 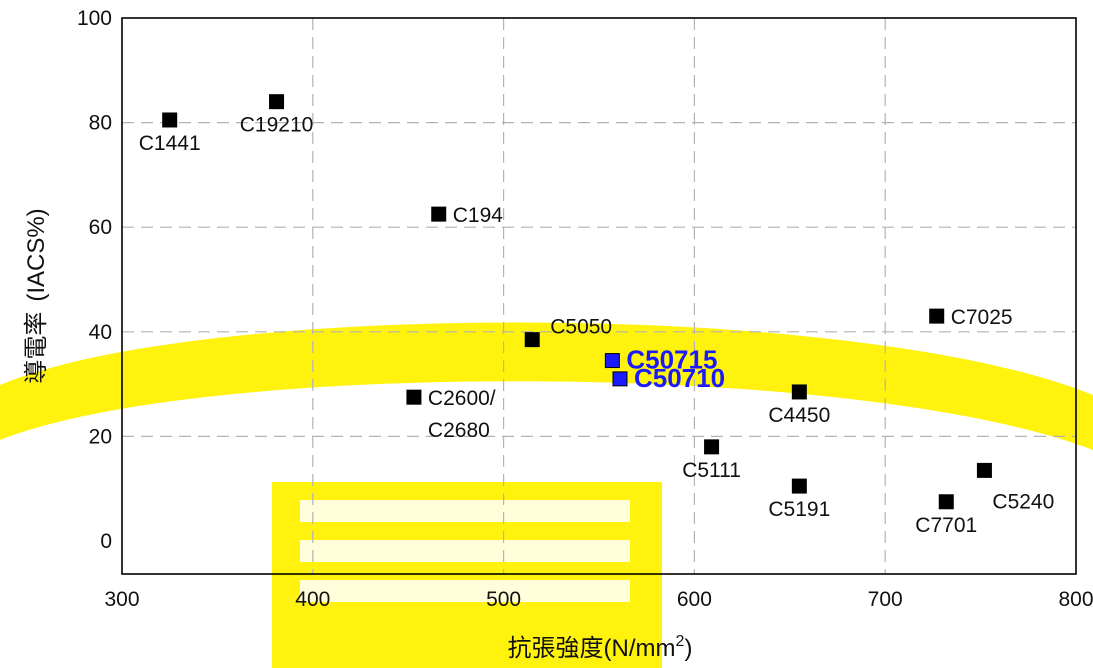 I want to click on data-point-label: C194, so click(x=478, y=215).